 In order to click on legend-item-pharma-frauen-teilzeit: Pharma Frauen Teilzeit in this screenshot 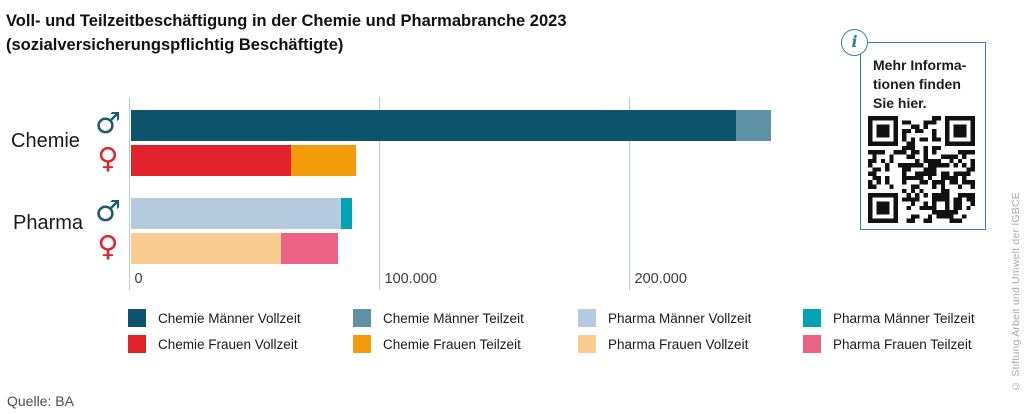, I will do `click(915, 344)`.